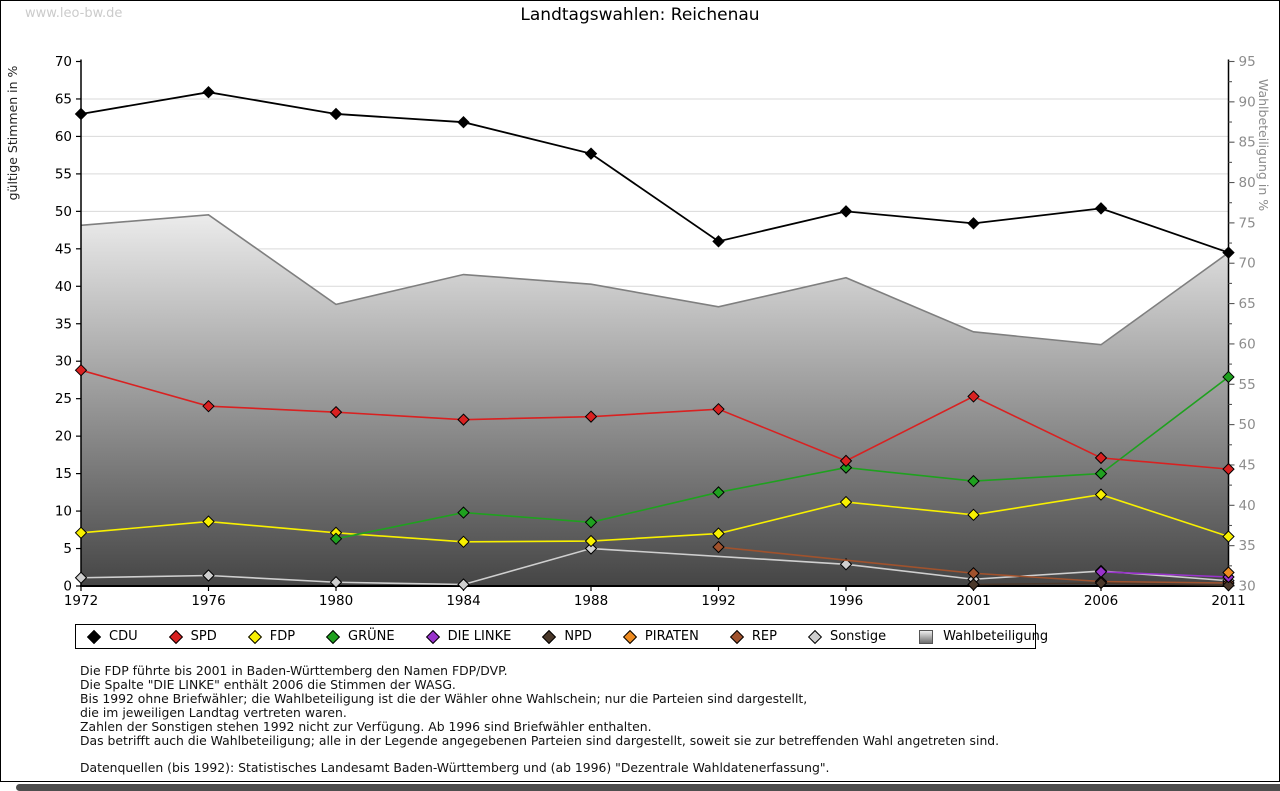  I want to click on legend-square-icon, so click(926, 636).